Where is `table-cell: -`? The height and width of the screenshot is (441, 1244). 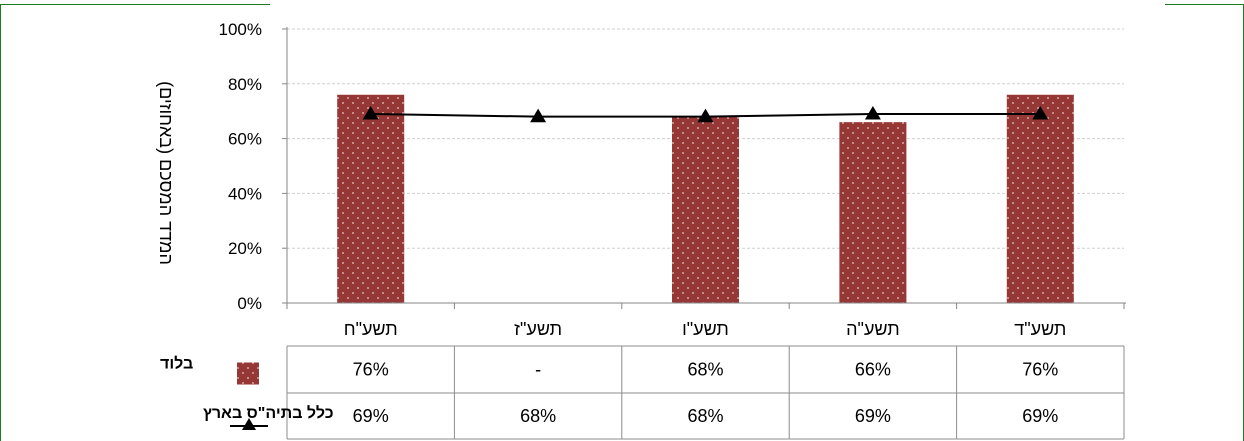
table-cell: - is located at coordinates (538, 370).